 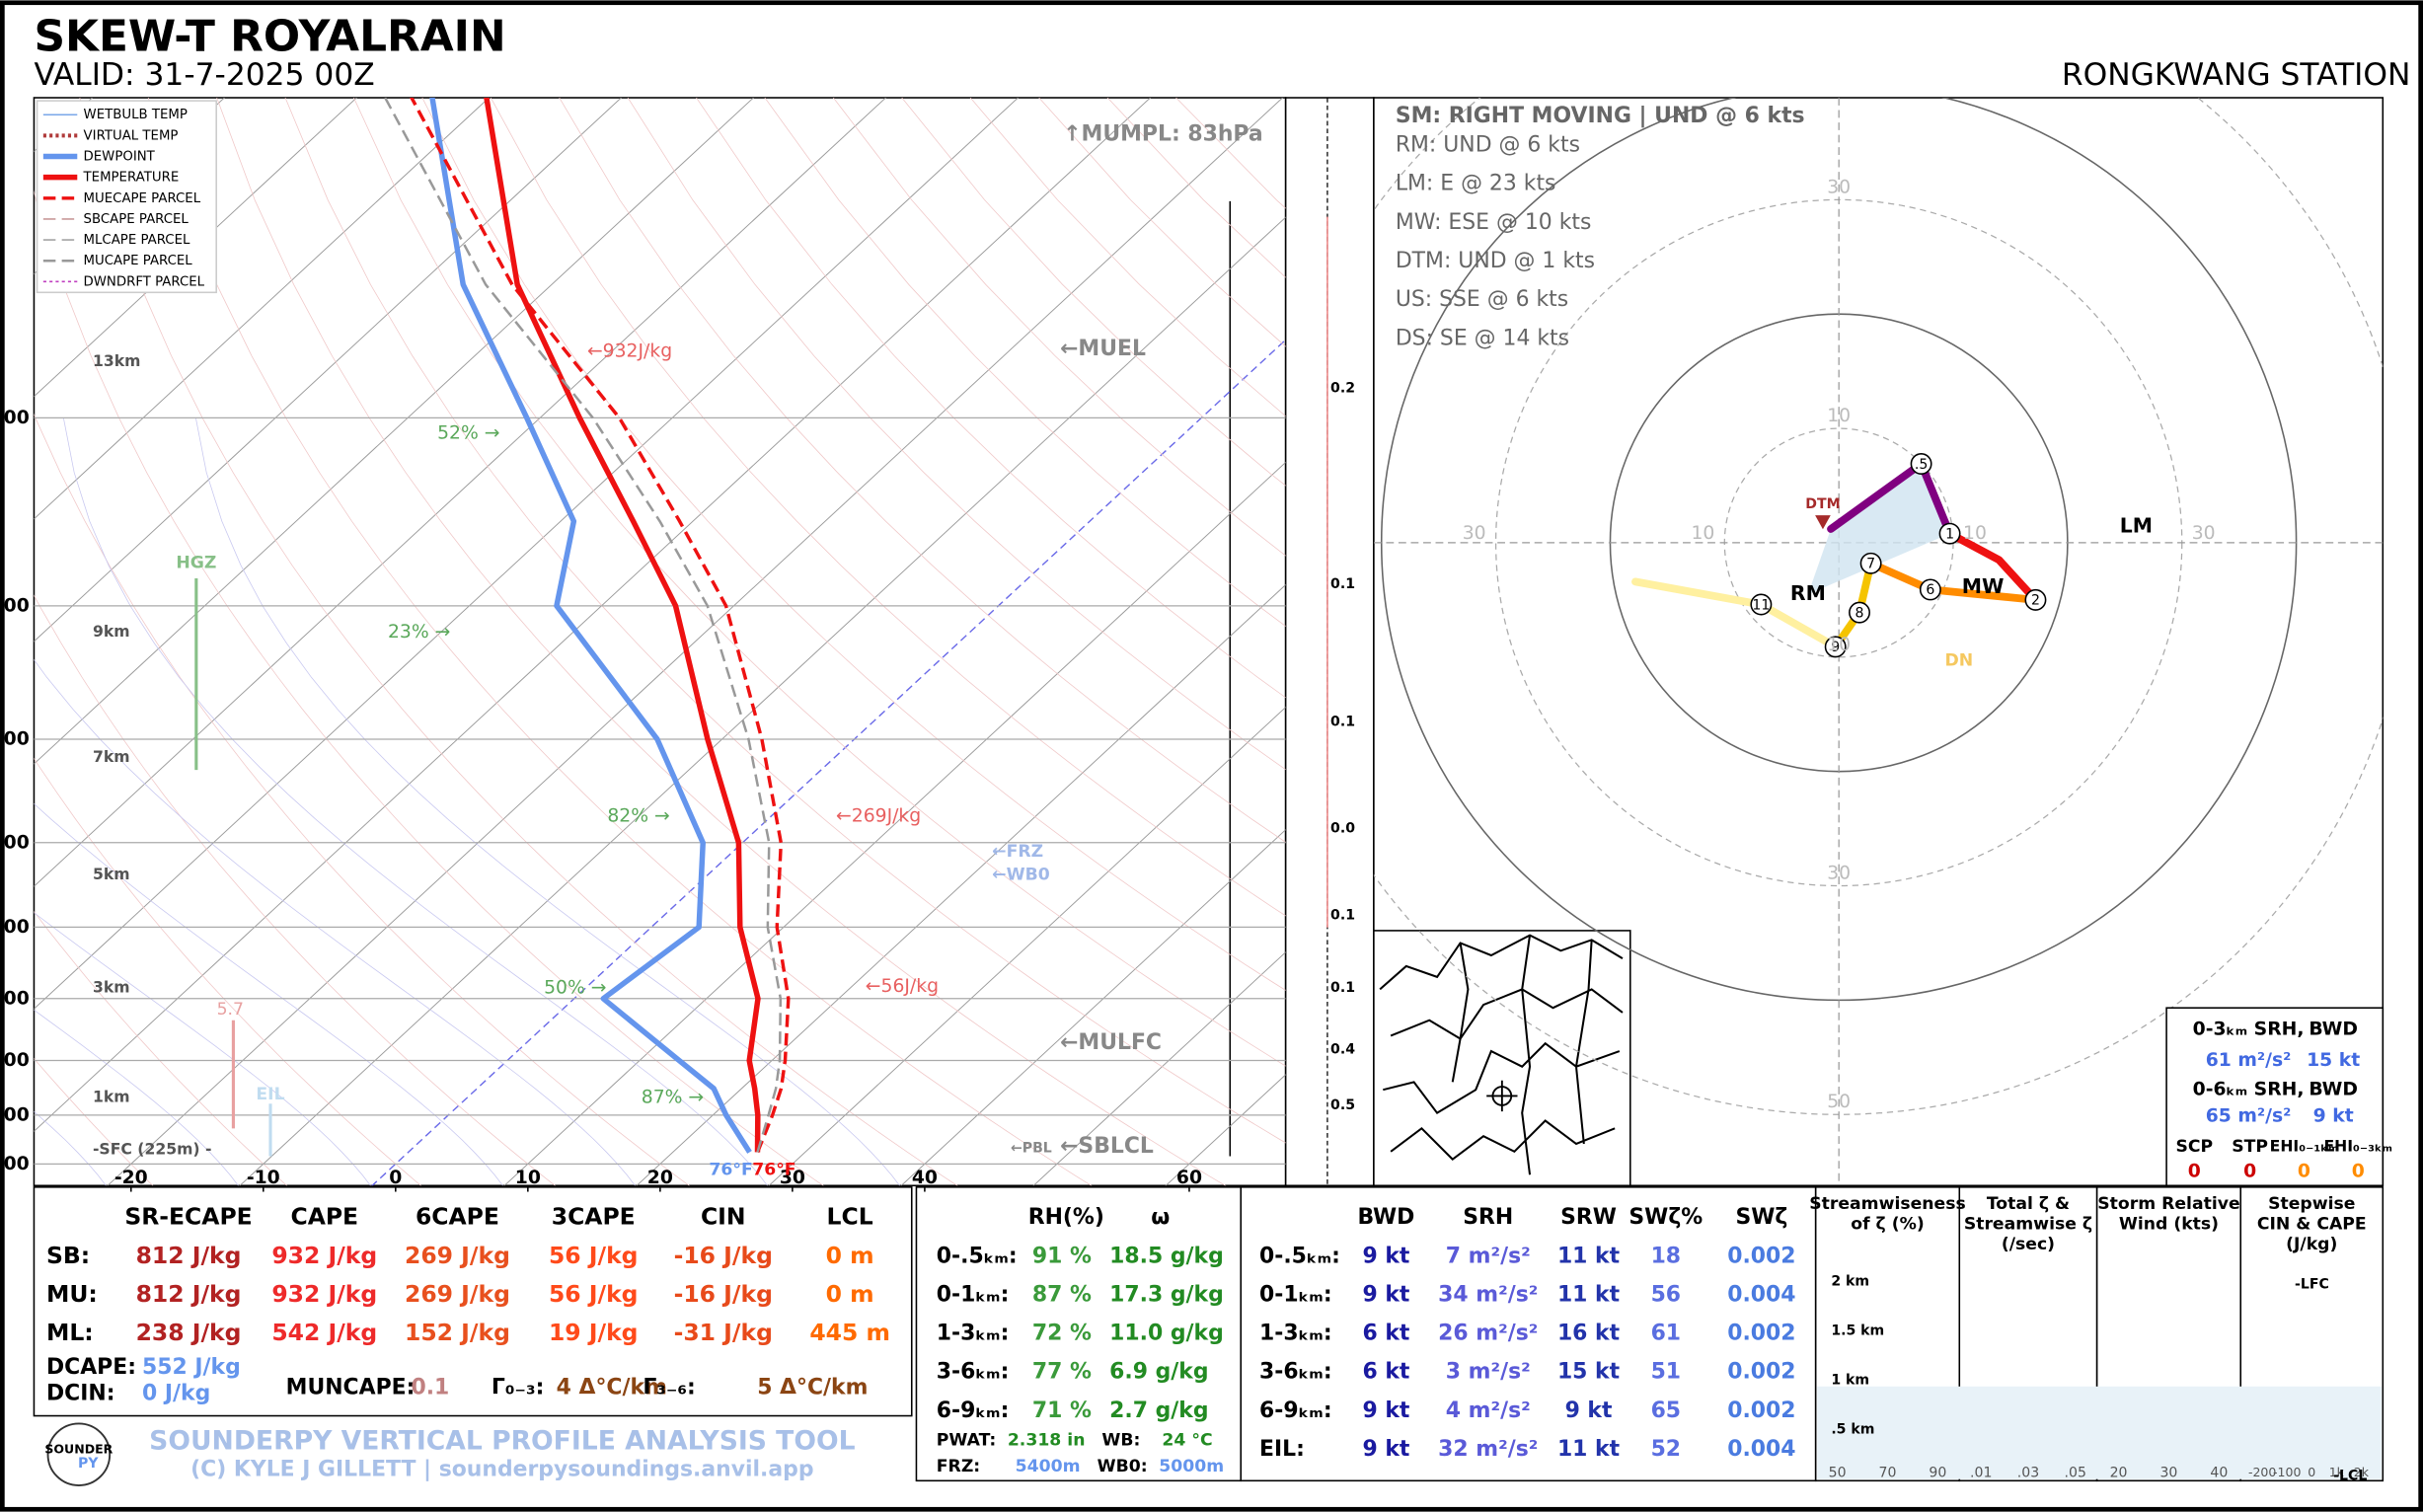 What do you see at coordinates (1062, 1256) in the screenshot?
I see `table-cell: 91 %` at bounding box center [1062, 1256].